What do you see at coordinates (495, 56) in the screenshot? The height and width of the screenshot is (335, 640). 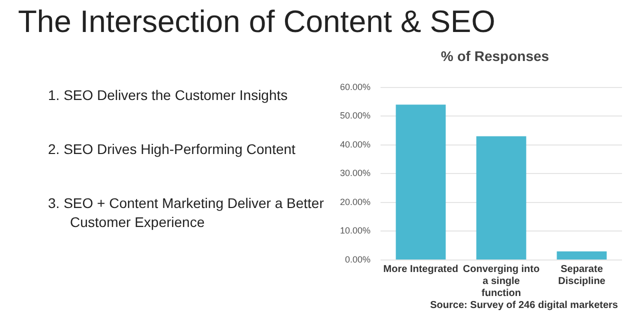 I see `chart-subtitle: % of Responses` at bounding box center [495, 56].